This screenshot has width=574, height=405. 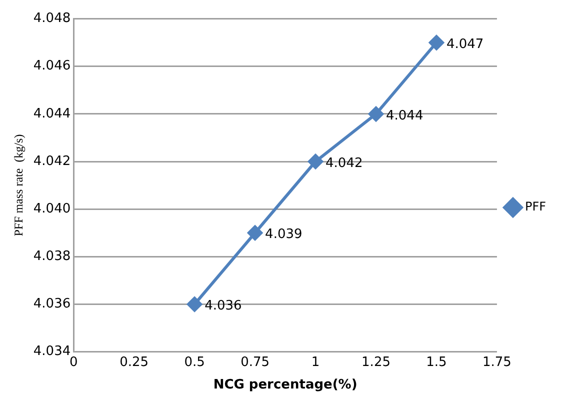 What do you see at coordinates (283, 234) in the screenshot?
I see `data-label: 4.039` at bounding box center [283, 234].